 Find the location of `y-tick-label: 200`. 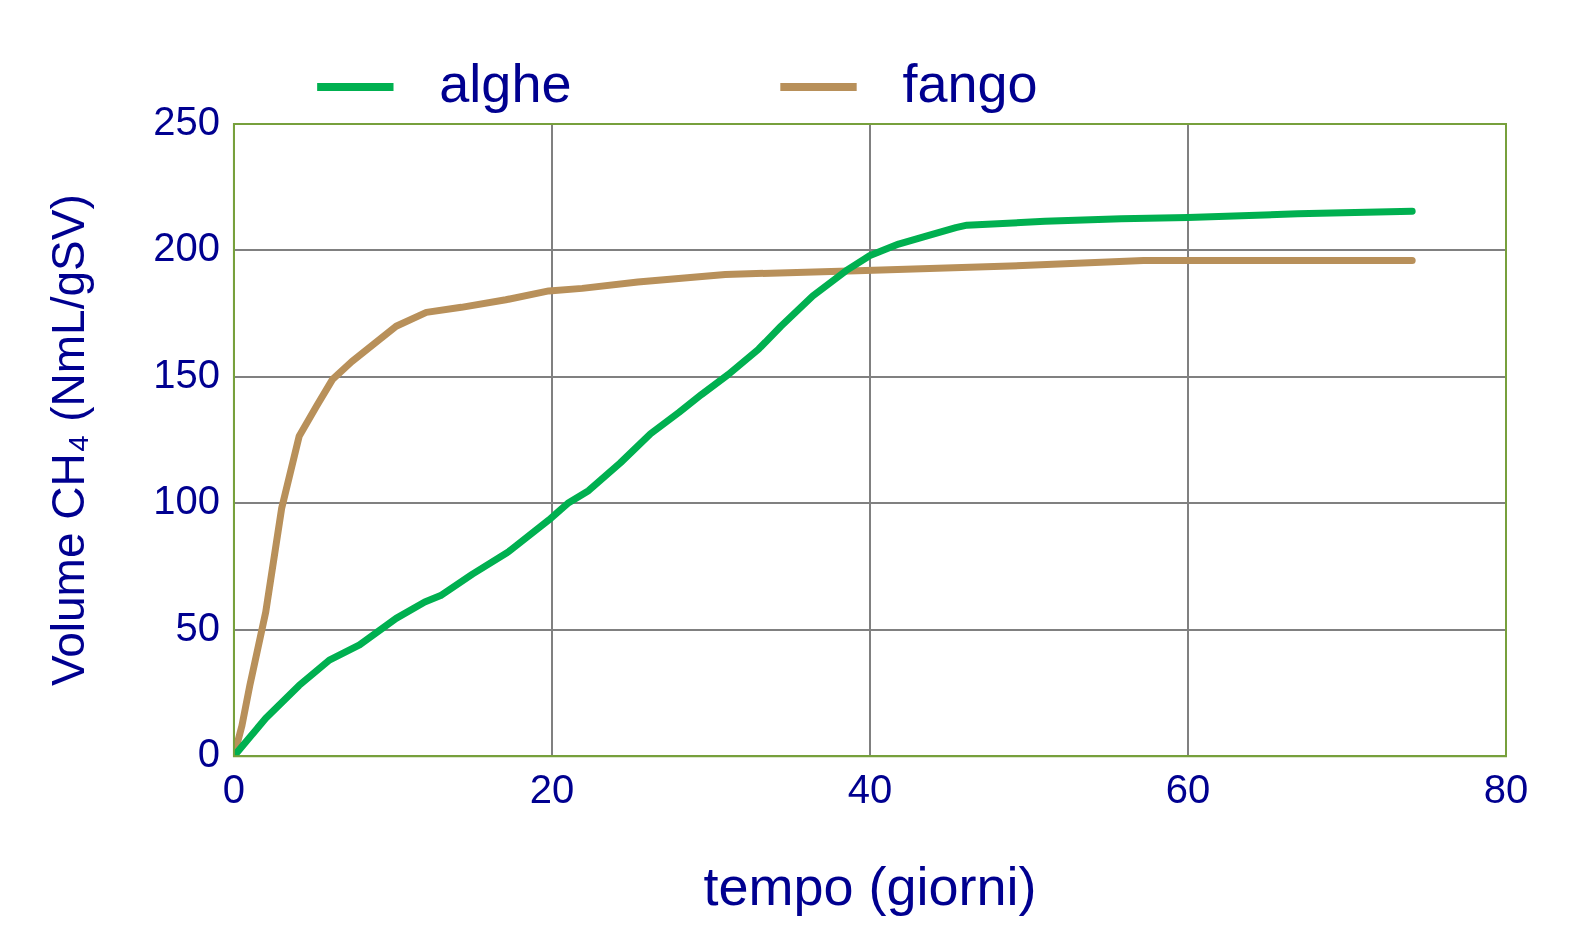

y-tick-label: 200 is located at coordinates (186, 247).